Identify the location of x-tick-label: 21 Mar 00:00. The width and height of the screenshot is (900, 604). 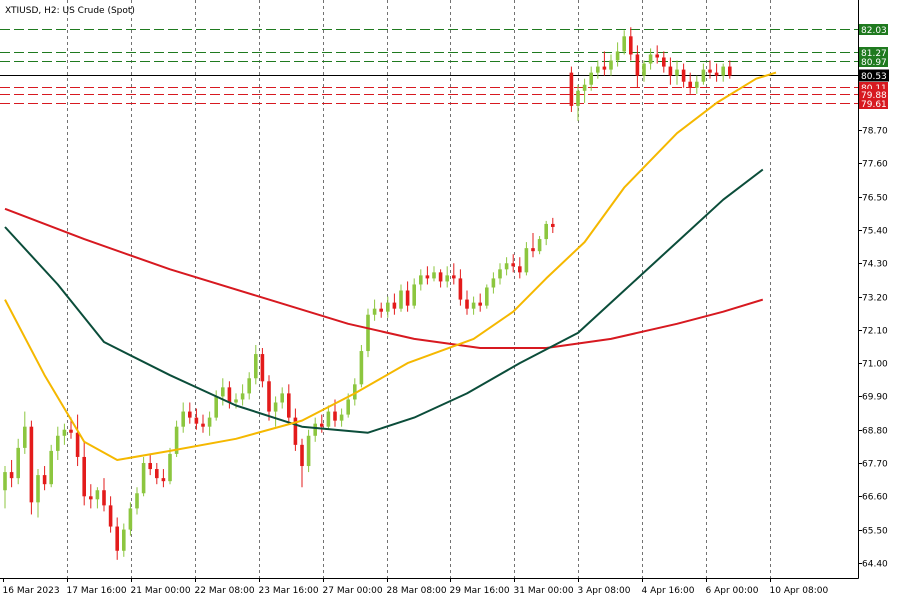
(161, 591).